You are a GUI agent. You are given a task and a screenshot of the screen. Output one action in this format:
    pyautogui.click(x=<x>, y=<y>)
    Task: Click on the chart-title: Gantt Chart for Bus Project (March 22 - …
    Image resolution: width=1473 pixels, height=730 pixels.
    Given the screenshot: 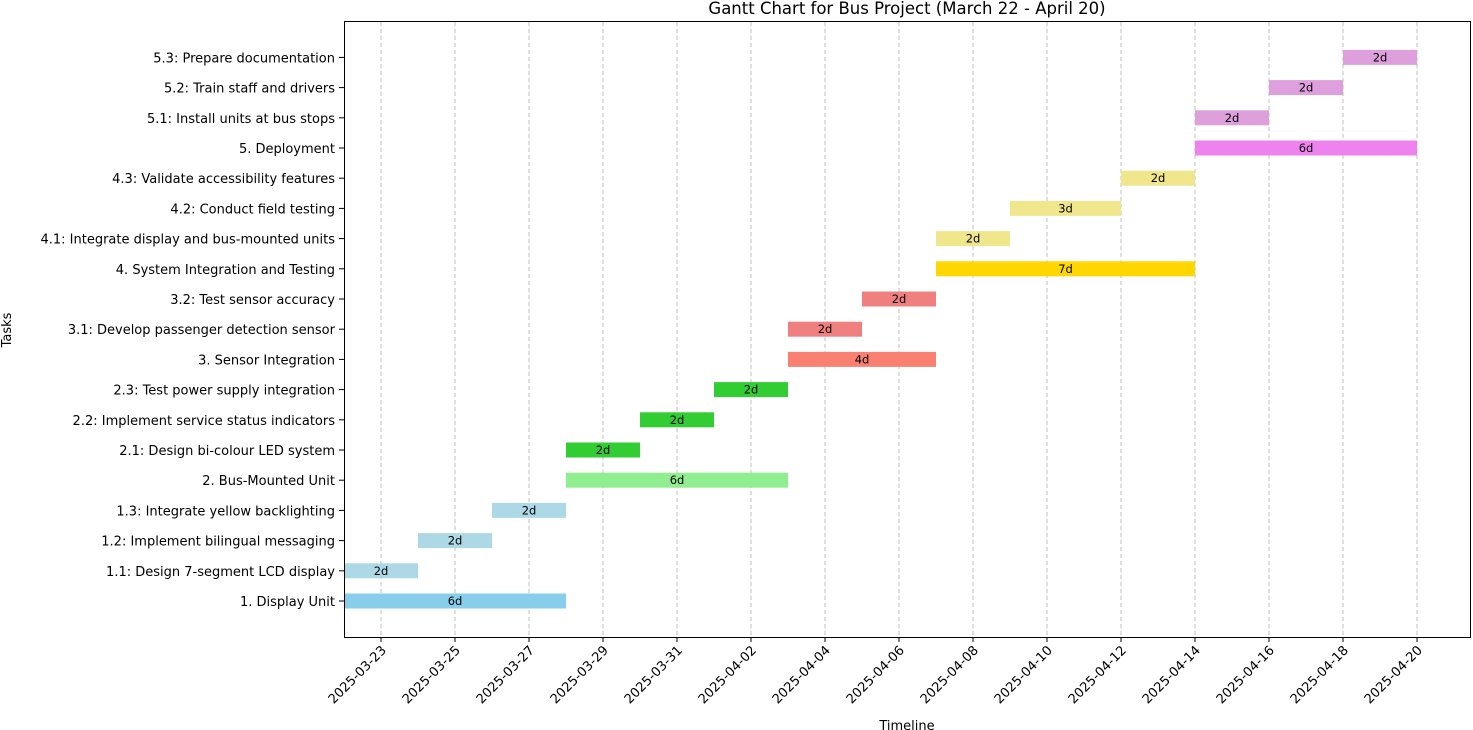 What is the action you would take?
    pyautogui.click(x=906, y=9)
    